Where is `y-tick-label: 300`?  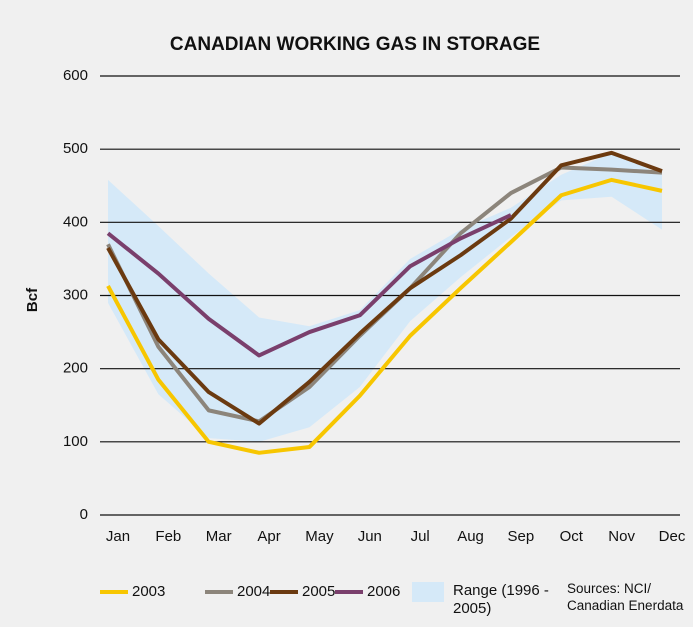 y-tick-label: 300 is located at coordinates (75, 294).